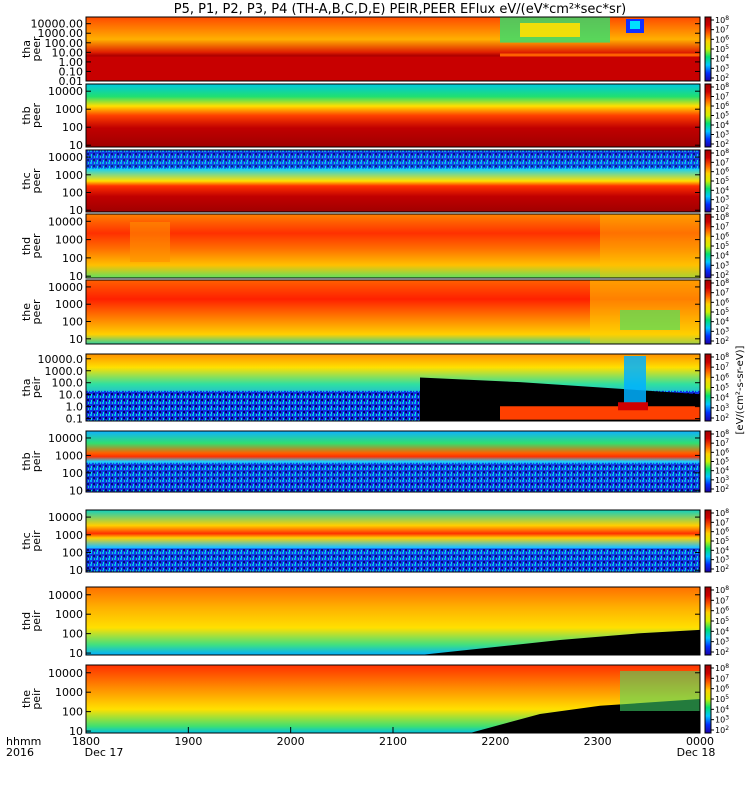  I want to click on y-tick-label: 0.10, so click(71, 71).